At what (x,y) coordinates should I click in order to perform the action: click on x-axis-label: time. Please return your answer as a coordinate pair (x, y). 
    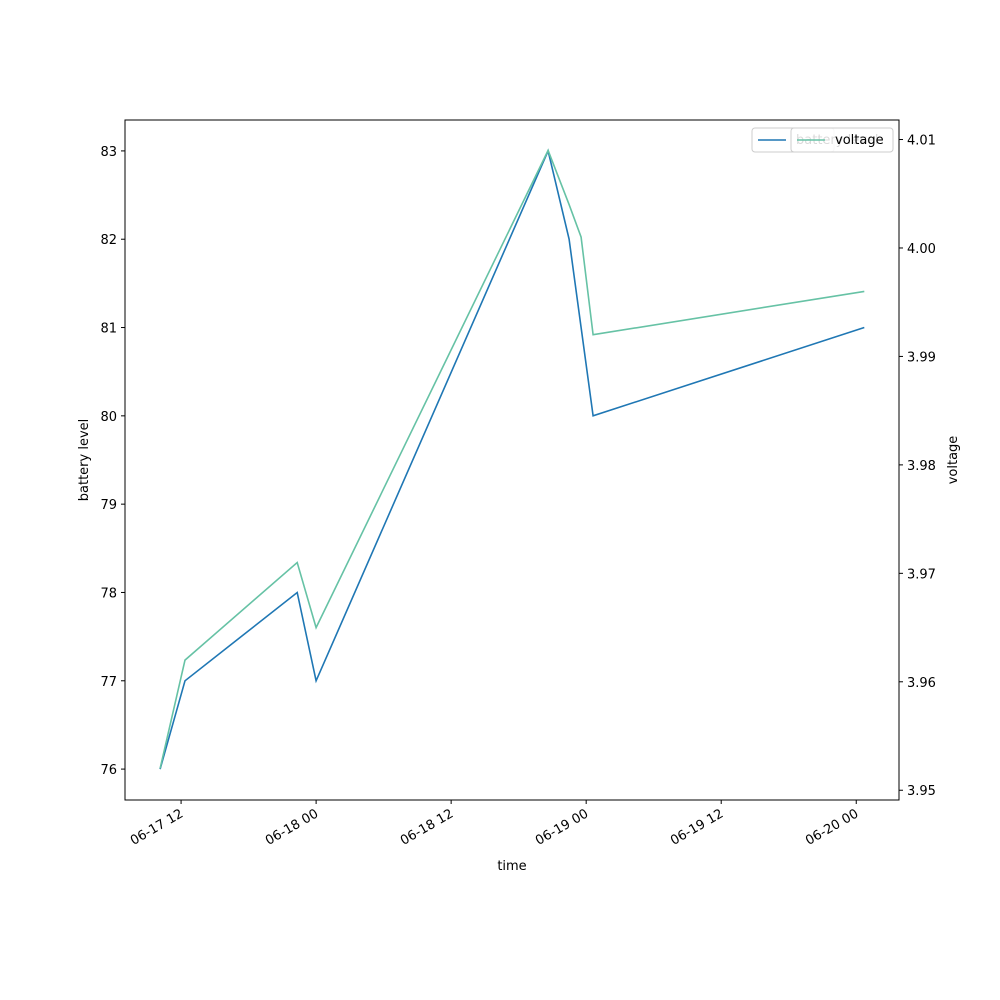
    Looking at the image, I should click on (511, 866).